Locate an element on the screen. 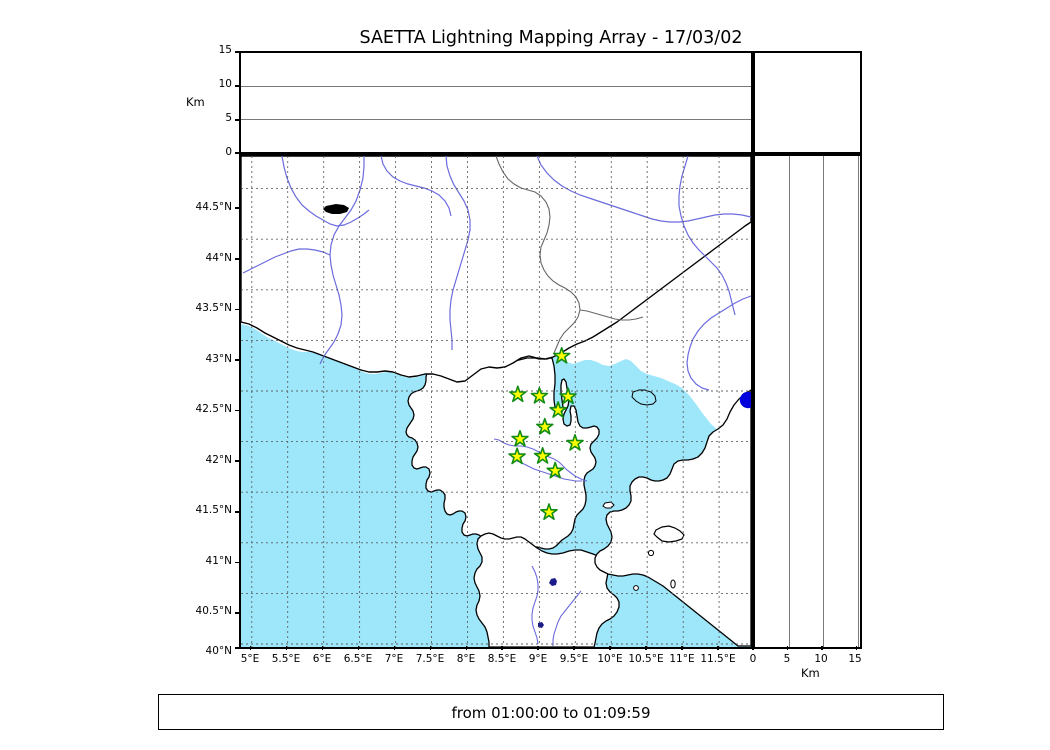 The height and width of the screenshot is (750, 1050). tickmark-lon-11.5 is located at coordinates (718, 648).